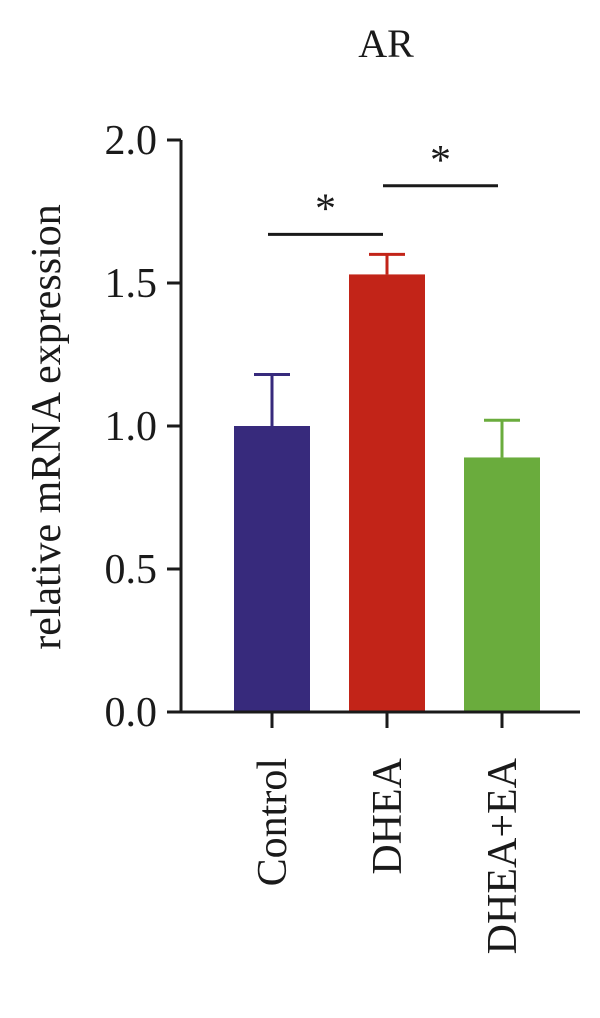 Image resolution: width=600 pixels, height=1018 pixels. I want to click on x-tick-label-dhea-ea: DHEA+EA, so click(503, 855).